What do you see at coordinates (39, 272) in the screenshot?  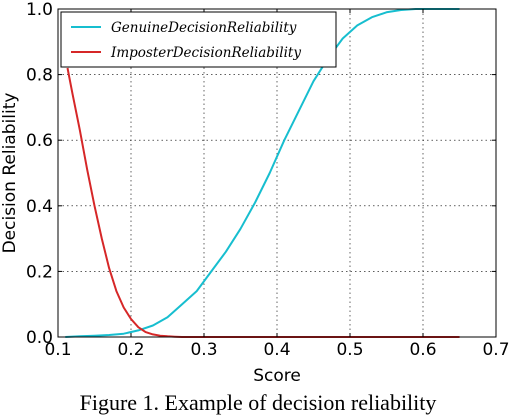 I see `y-tick-label: 0.2` at bounding box center [39, 272].